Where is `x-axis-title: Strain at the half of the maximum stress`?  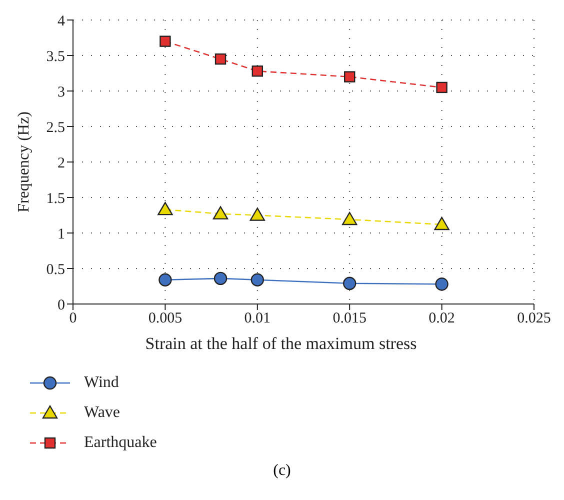 x-axis-title: Strain at the half of the maximum stress is located at coordinates (281, 344).